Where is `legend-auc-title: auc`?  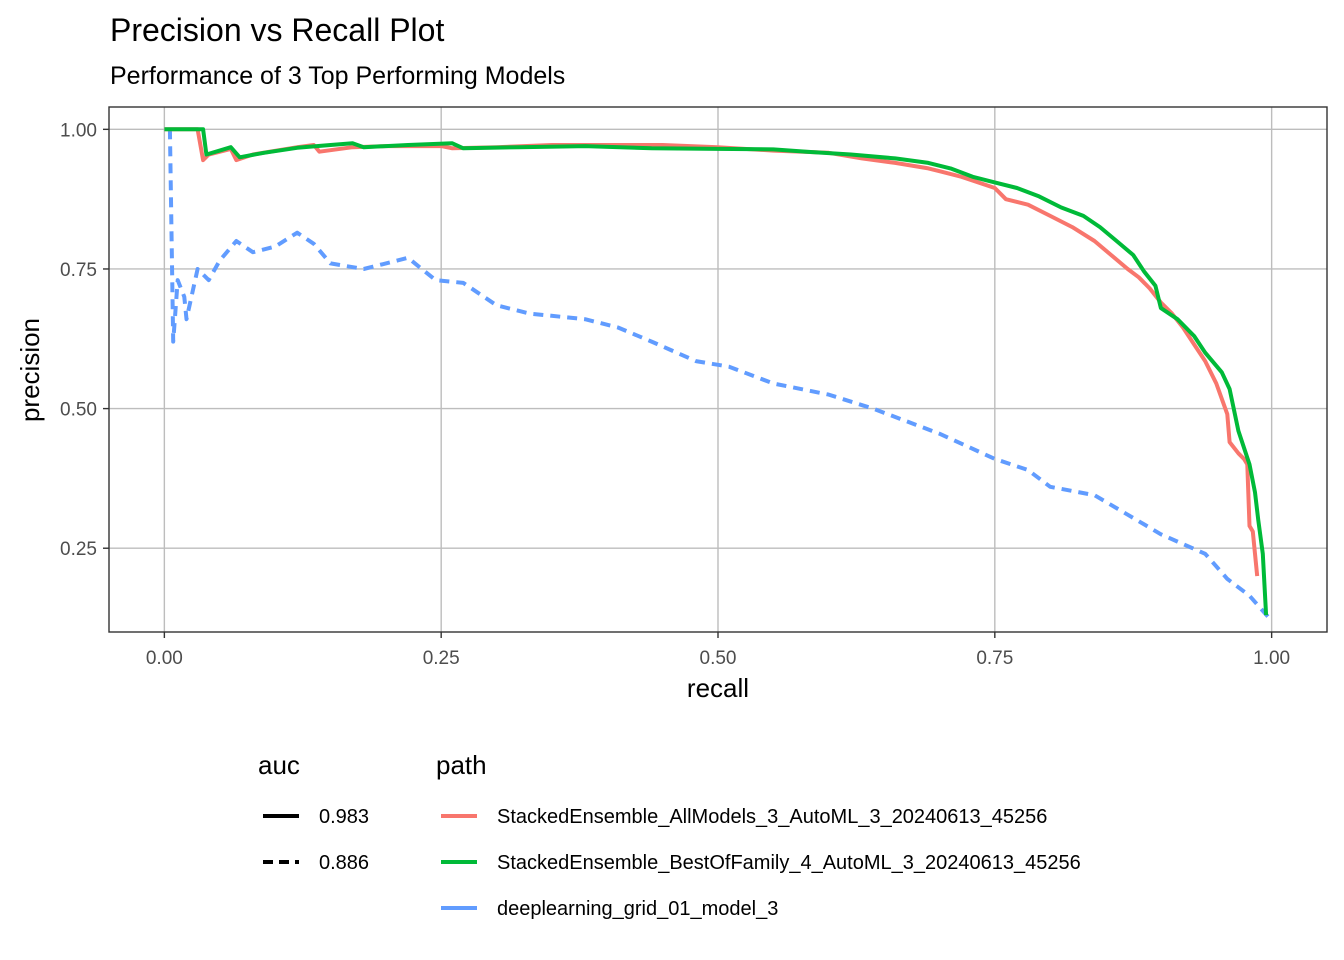
legend-auc-title: auc is located at coordinates (279, 765).